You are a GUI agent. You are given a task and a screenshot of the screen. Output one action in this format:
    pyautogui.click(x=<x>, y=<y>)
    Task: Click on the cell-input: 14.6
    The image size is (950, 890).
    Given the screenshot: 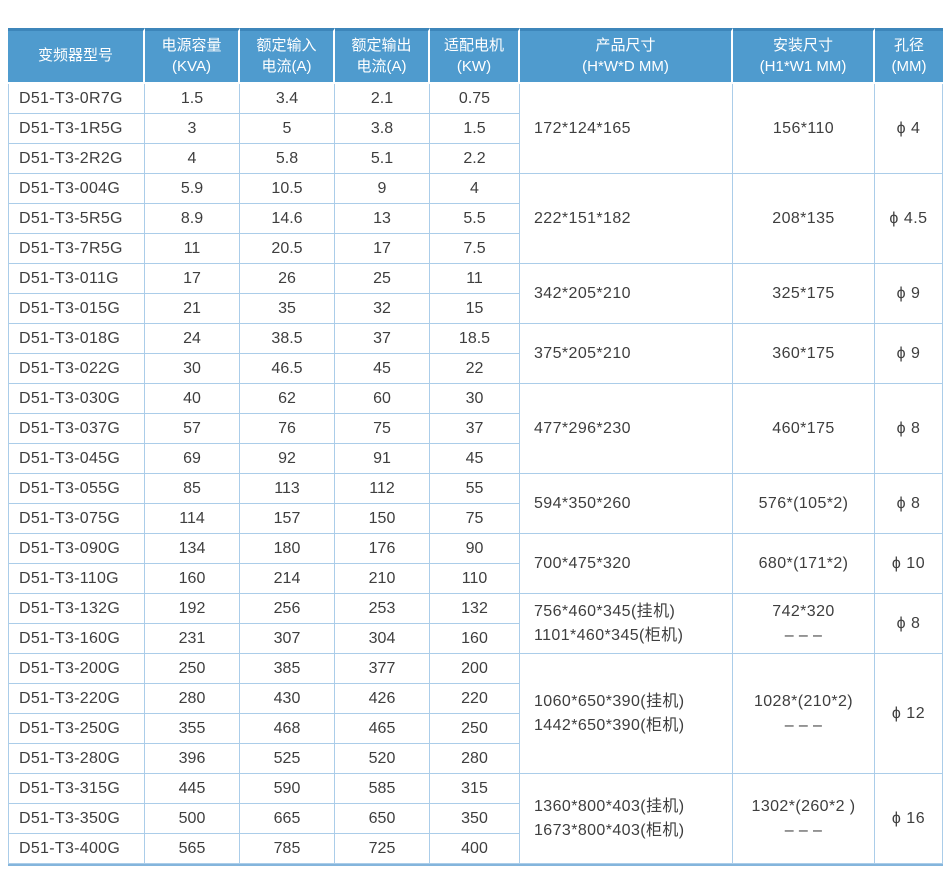 What is the action you would take?
    pyautogui.click(x=287, y=219)
    